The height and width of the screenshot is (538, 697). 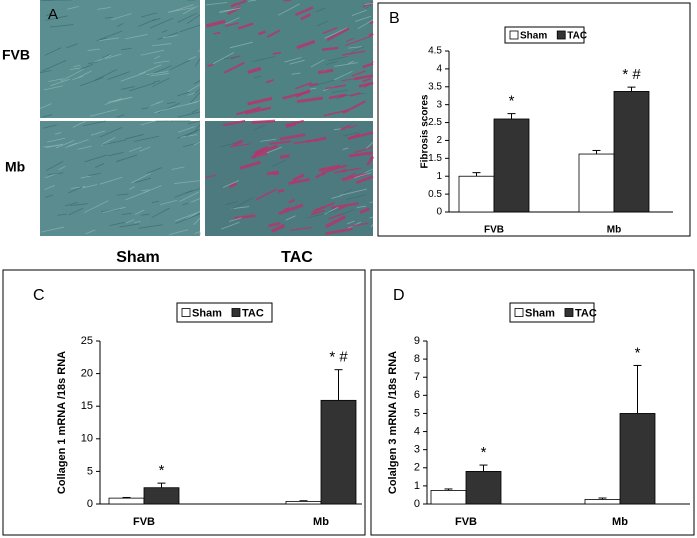 What do you see at coordinates (62, 422) in the screenshot?
I see `y-axis-label: Collagen 1 mRNA /18s RNA` at bounding box center [62, 422].